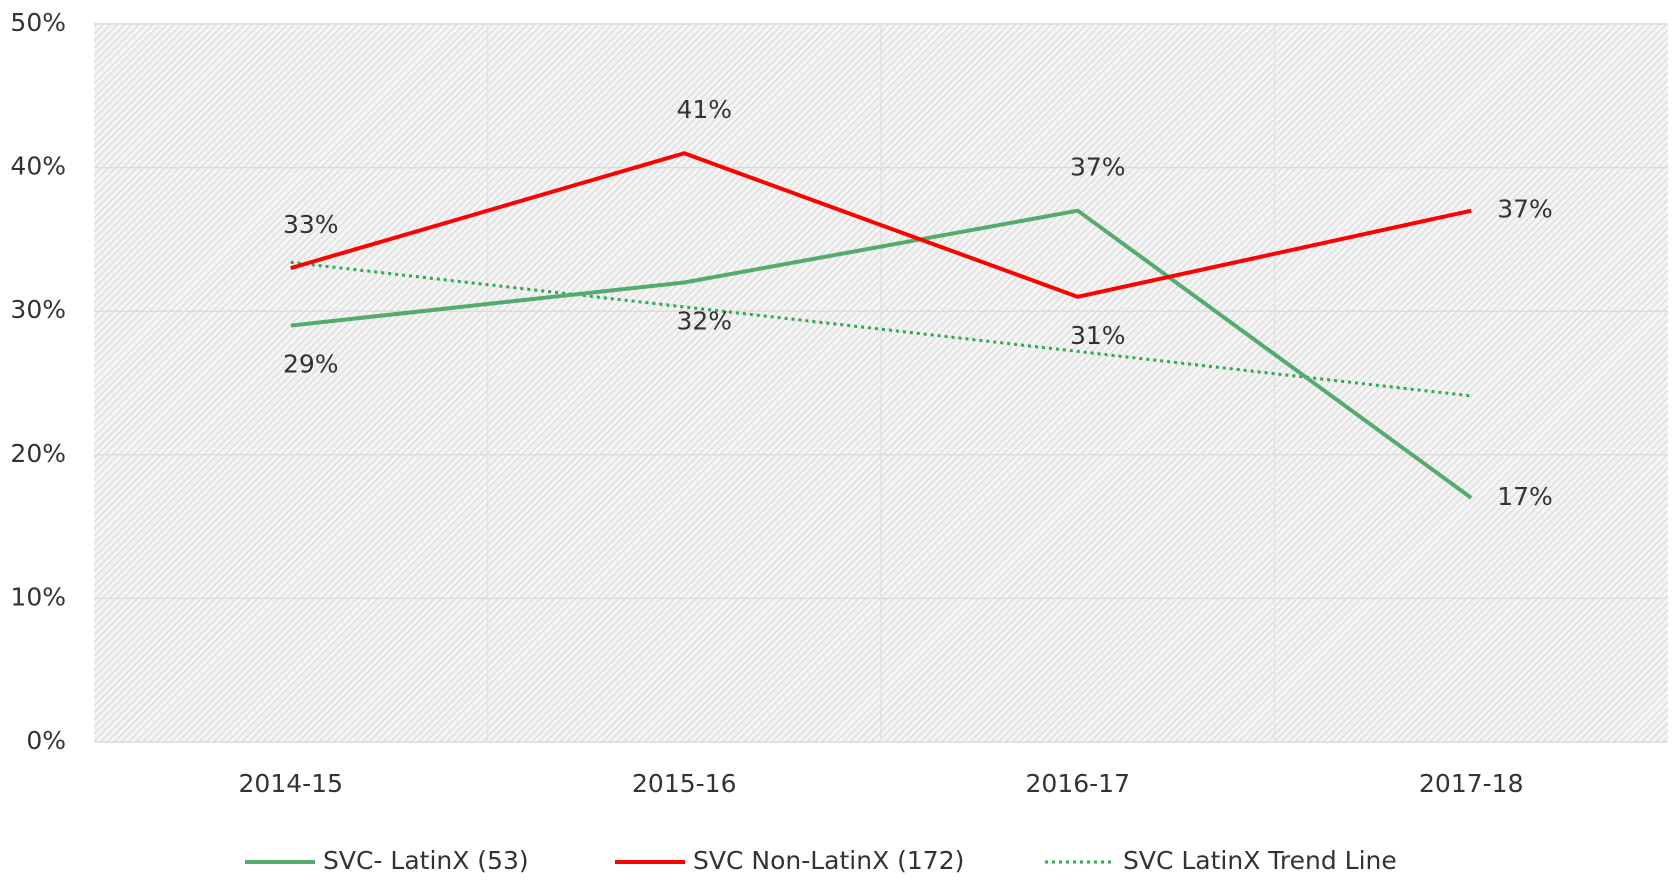  I want to click on x-tick-label: 2015-16, so click(684, 783).